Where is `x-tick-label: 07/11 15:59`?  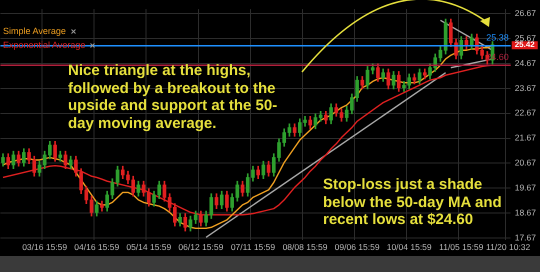
x-tick-label: 07/11 15:59 is located at coordinates (253, 247).